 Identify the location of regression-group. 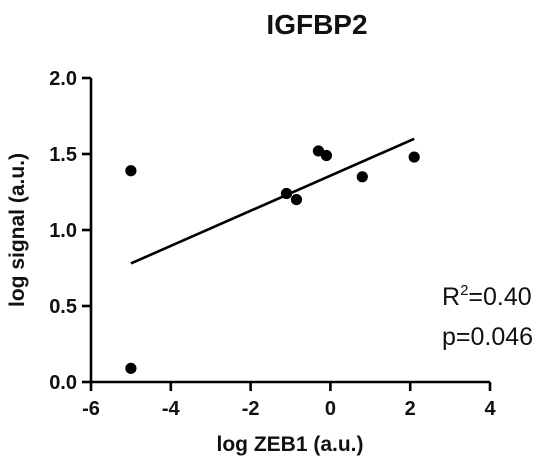
(272, 201).